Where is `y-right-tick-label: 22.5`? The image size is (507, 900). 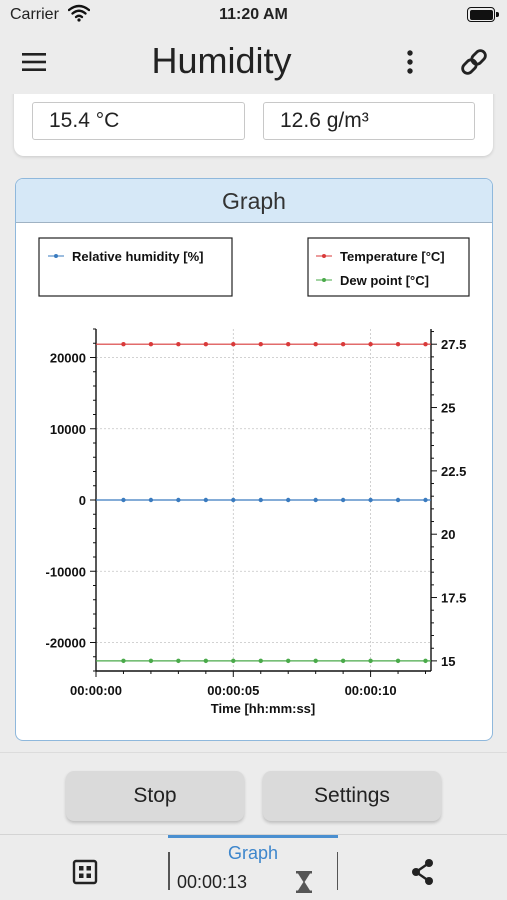
y-right-tick-label: 22.5 is located at coordinates (453, 471).